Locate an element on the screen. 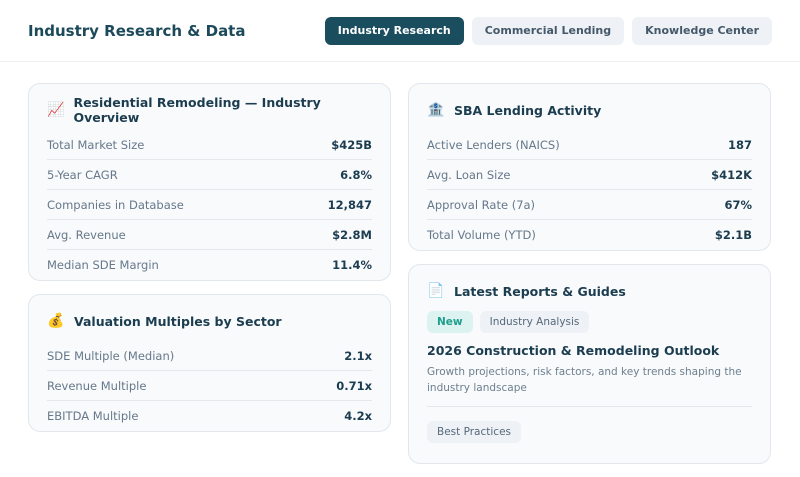 The image size is (800, 477). stat-row: Companies in Database 12,847 is located at coordinates (209, 205).